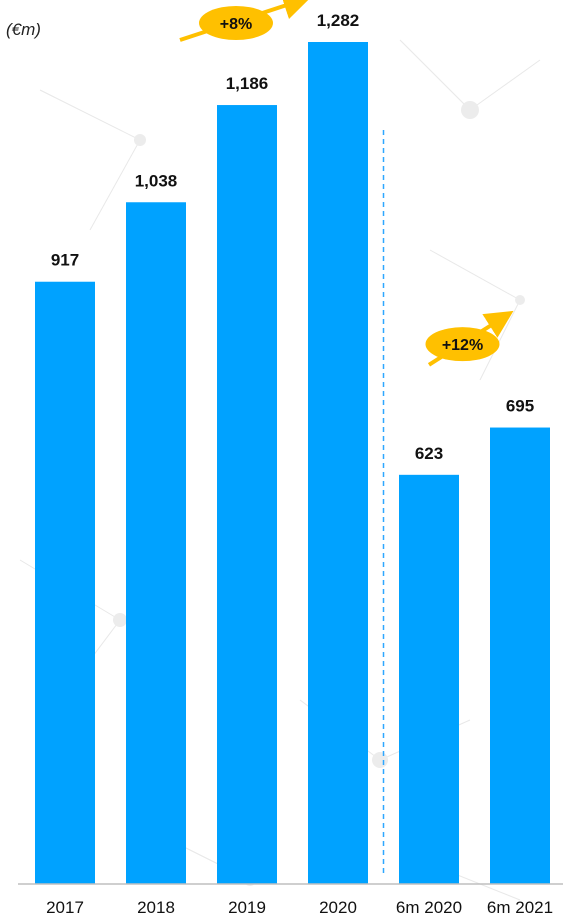  Describe the element at coordinates (156, 180) in the screenshot. I see `data-label: 1,038` at that location.